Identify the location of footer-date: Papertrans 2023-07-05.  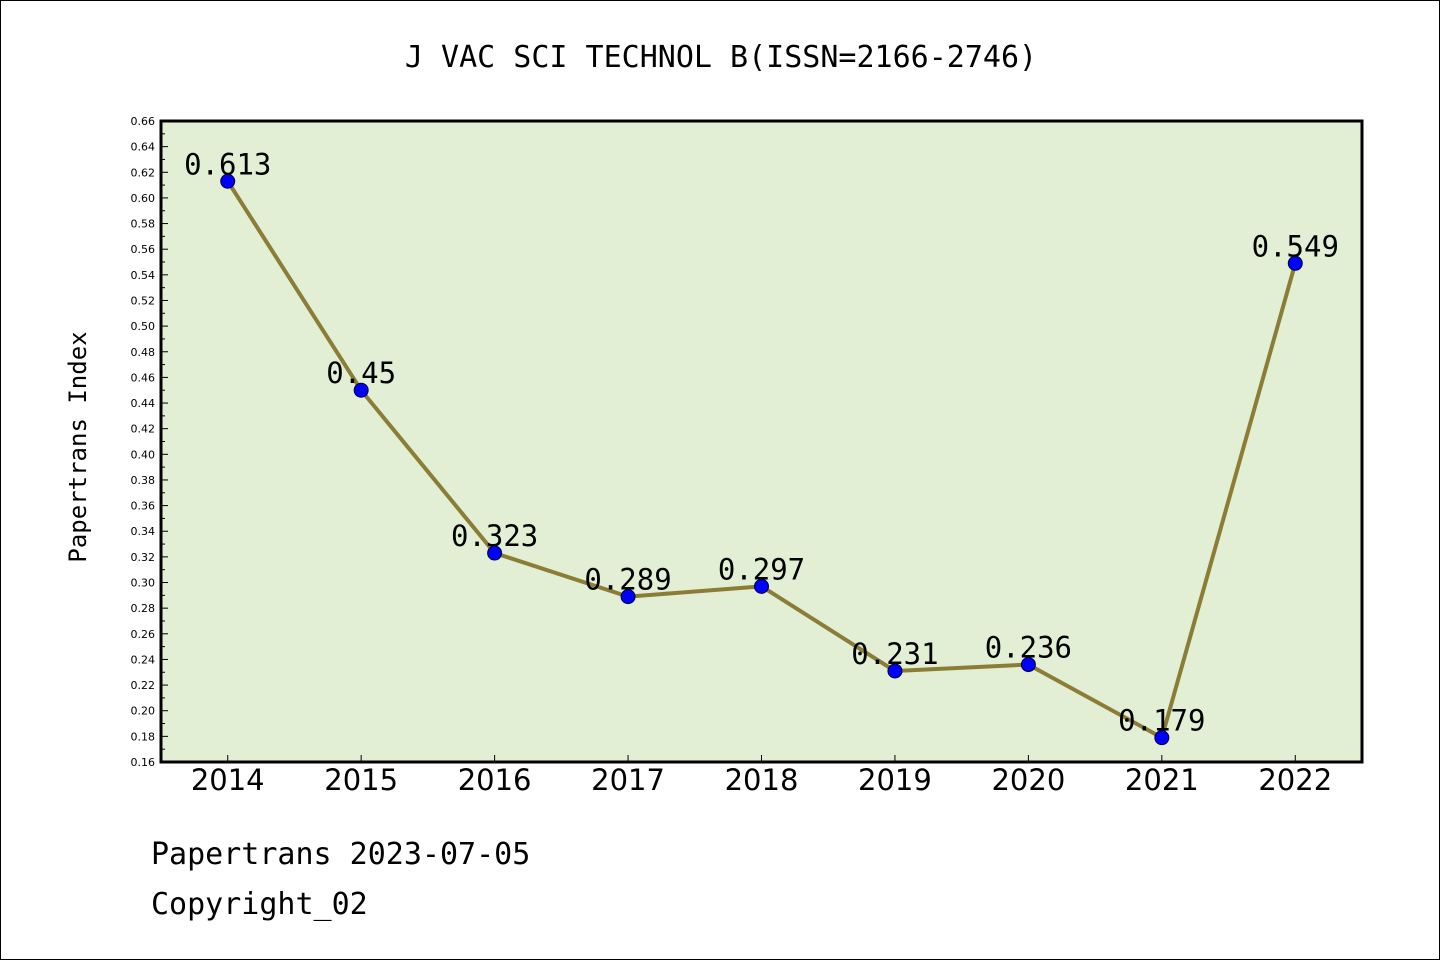
(341, 854).